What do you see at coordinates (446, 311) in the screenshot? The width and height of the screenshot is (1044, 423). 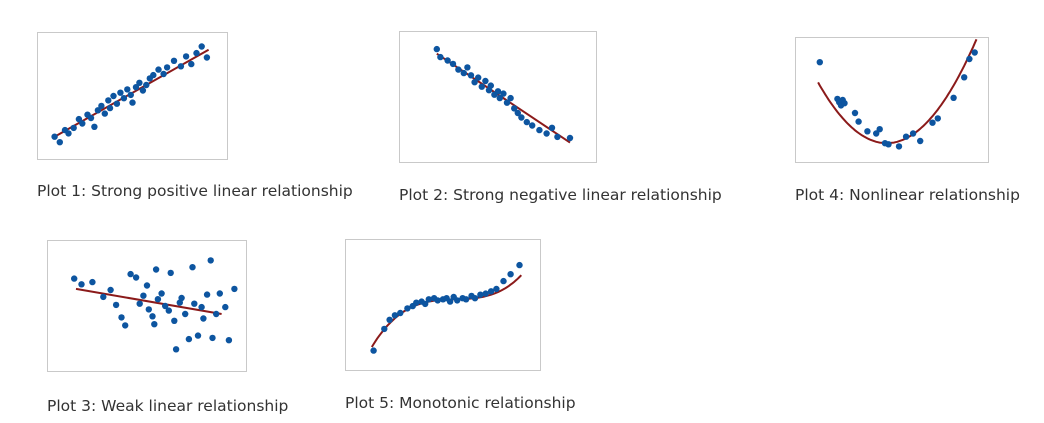 I see `plot-5-fit-line` at bounding box center [446, 311].